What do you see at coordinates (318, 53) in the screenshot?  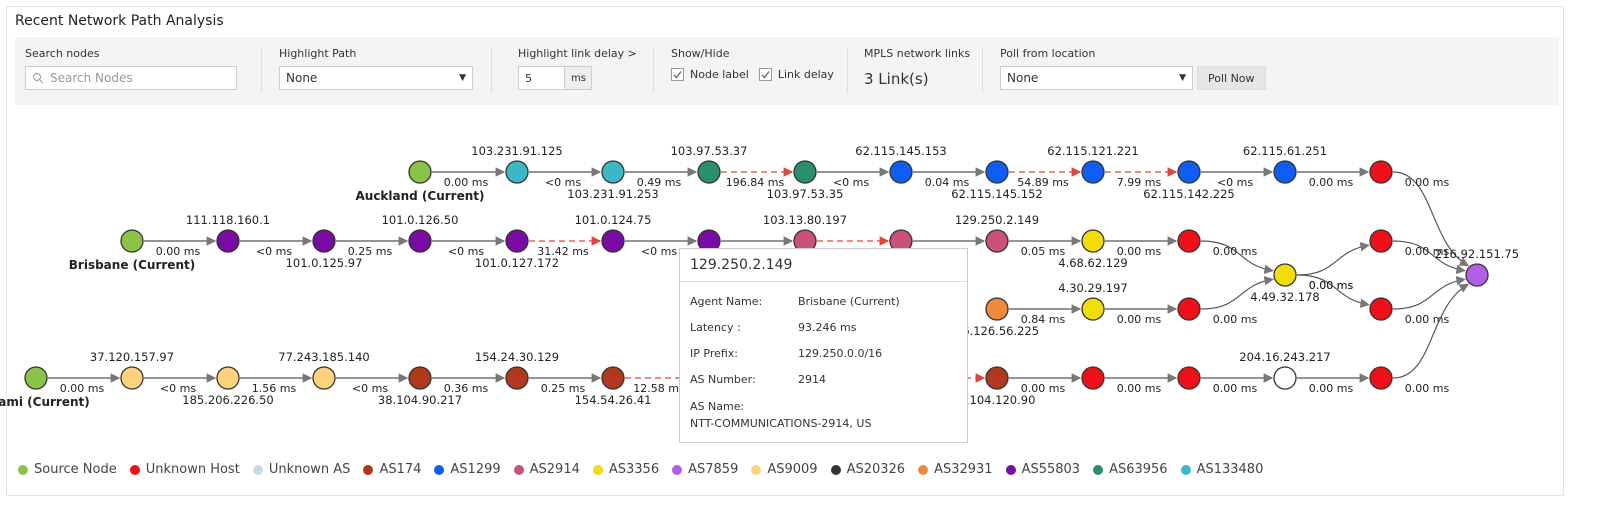 I see `label: Highlight Path` at bounding box center [318, 53].